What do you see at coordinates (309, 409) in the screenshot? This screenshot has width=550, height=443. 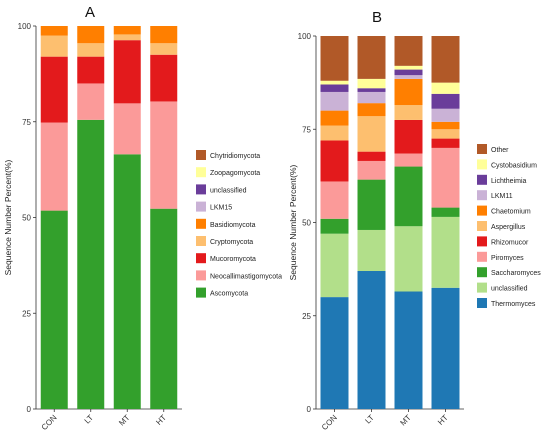 I see `panel-b-y-tick-label: 0` at bounding box center [309, 409].